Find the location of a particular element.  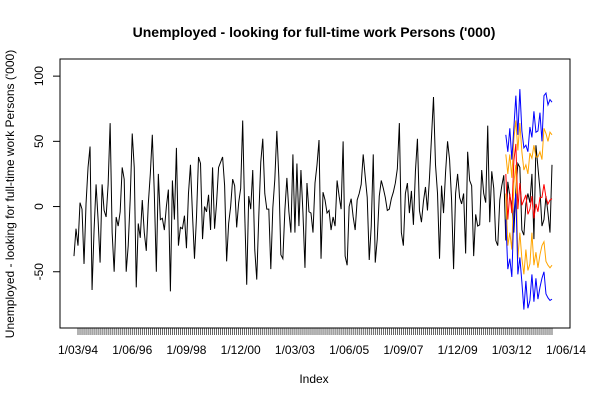

y-tick-label: 50 is located at coordinates (39, 141).